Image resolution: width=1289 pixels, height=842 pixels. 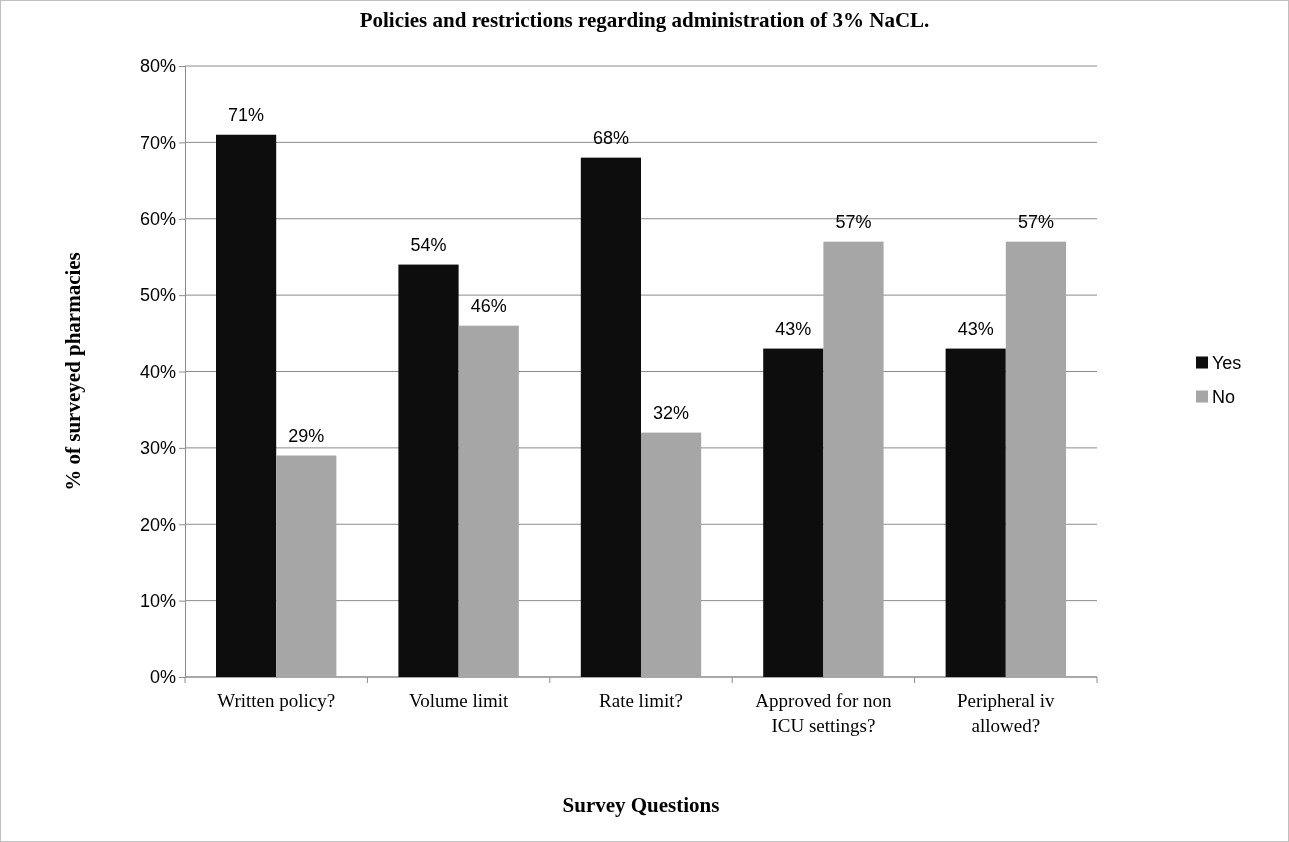 I want to click on data-label: 68%, so click(x=610, y=137).